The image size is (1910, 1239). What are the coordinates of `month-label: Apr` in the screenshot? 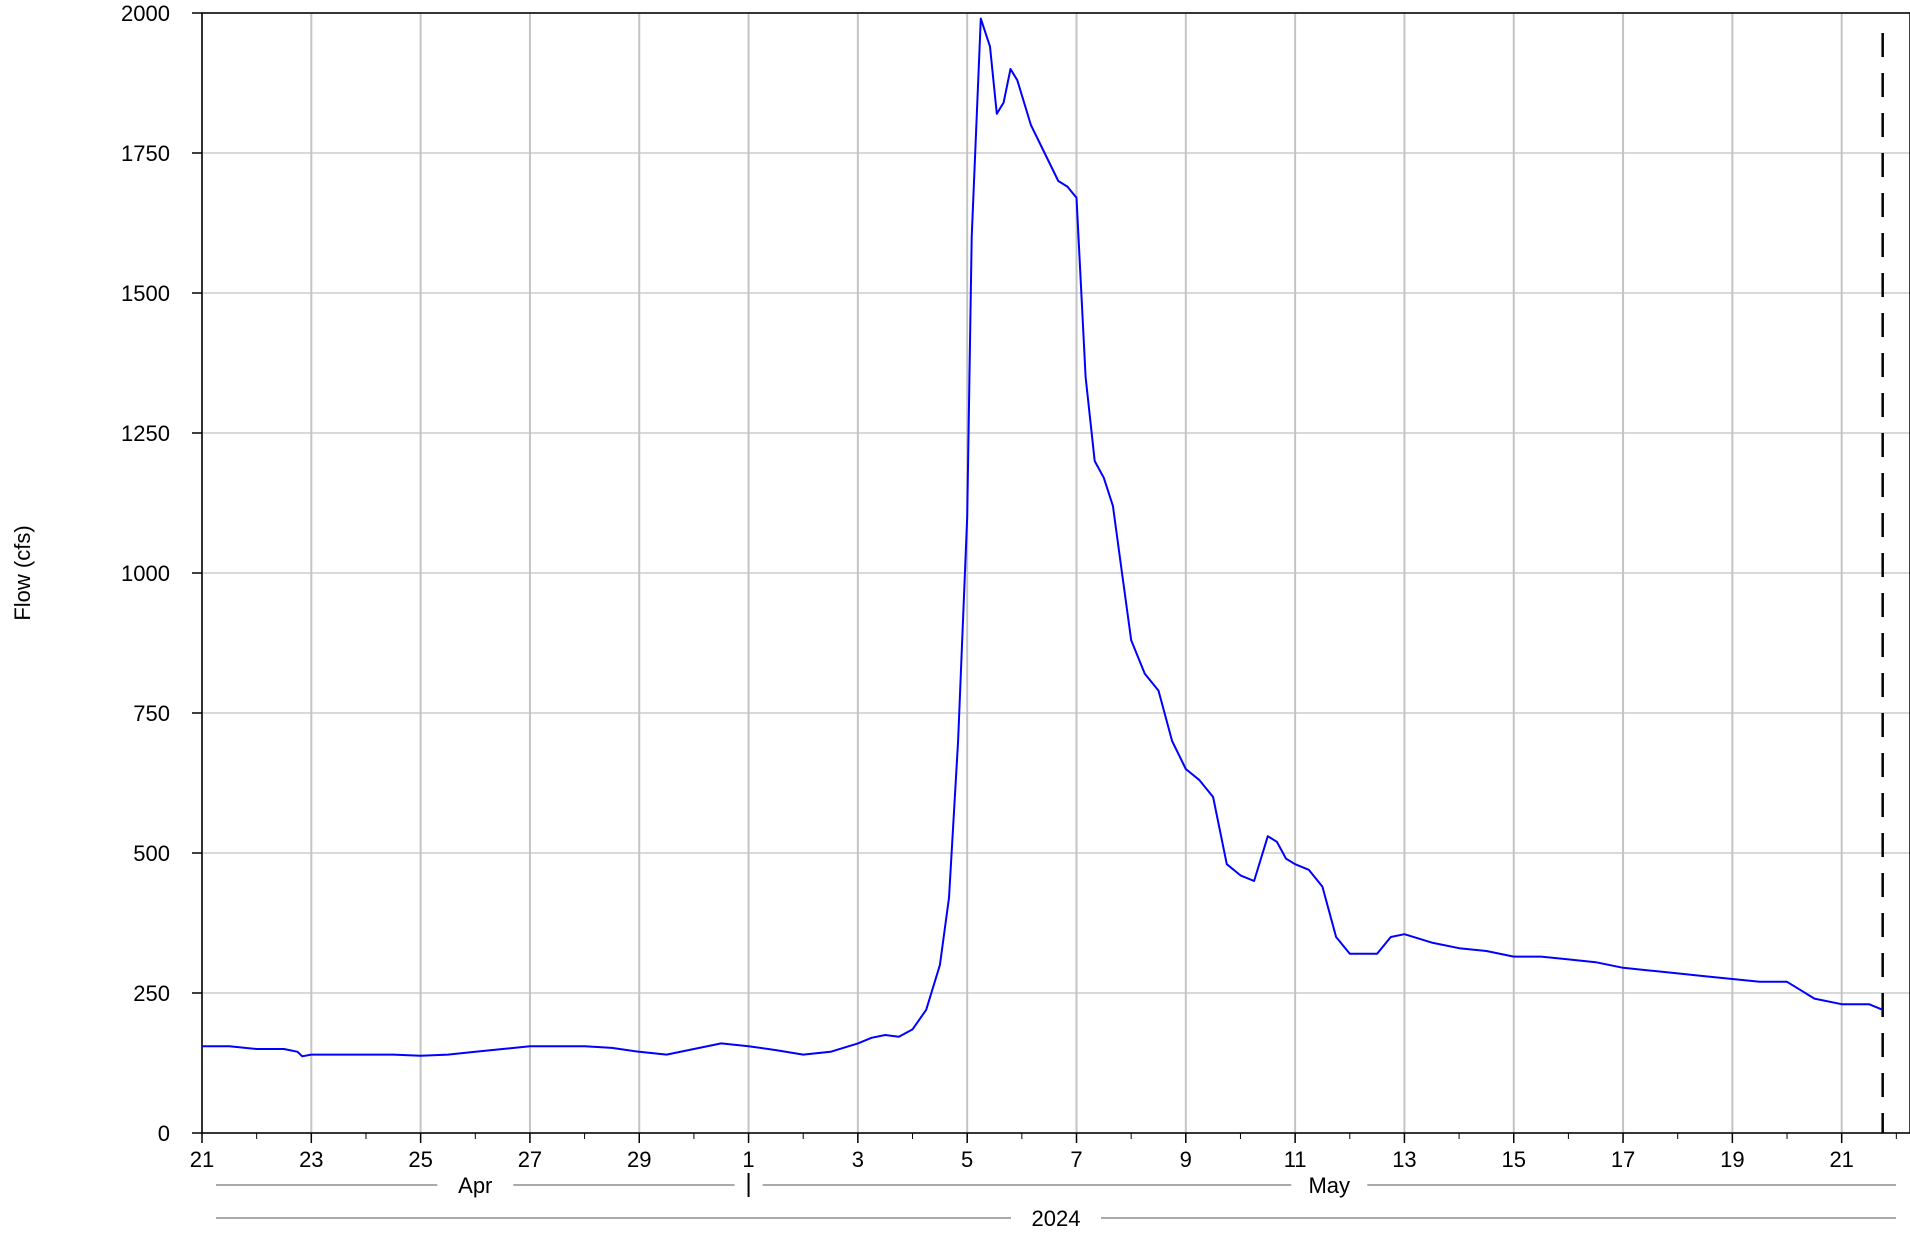 It's located at (475, 1185).